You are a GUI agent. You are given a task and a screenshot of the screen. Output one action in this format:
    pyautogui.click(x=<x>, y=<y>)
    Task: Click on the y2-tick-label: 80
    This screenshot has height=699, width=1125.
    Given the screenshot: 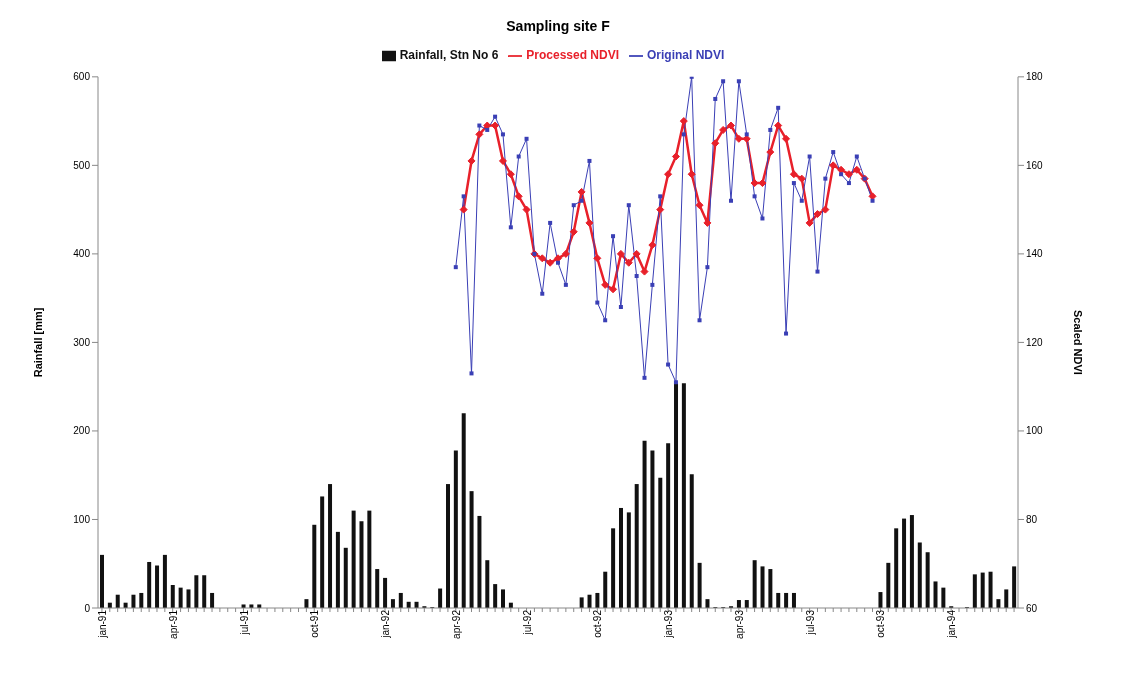 What is the action you would take?
    pyautogui.click(x=1032, y=520)
    